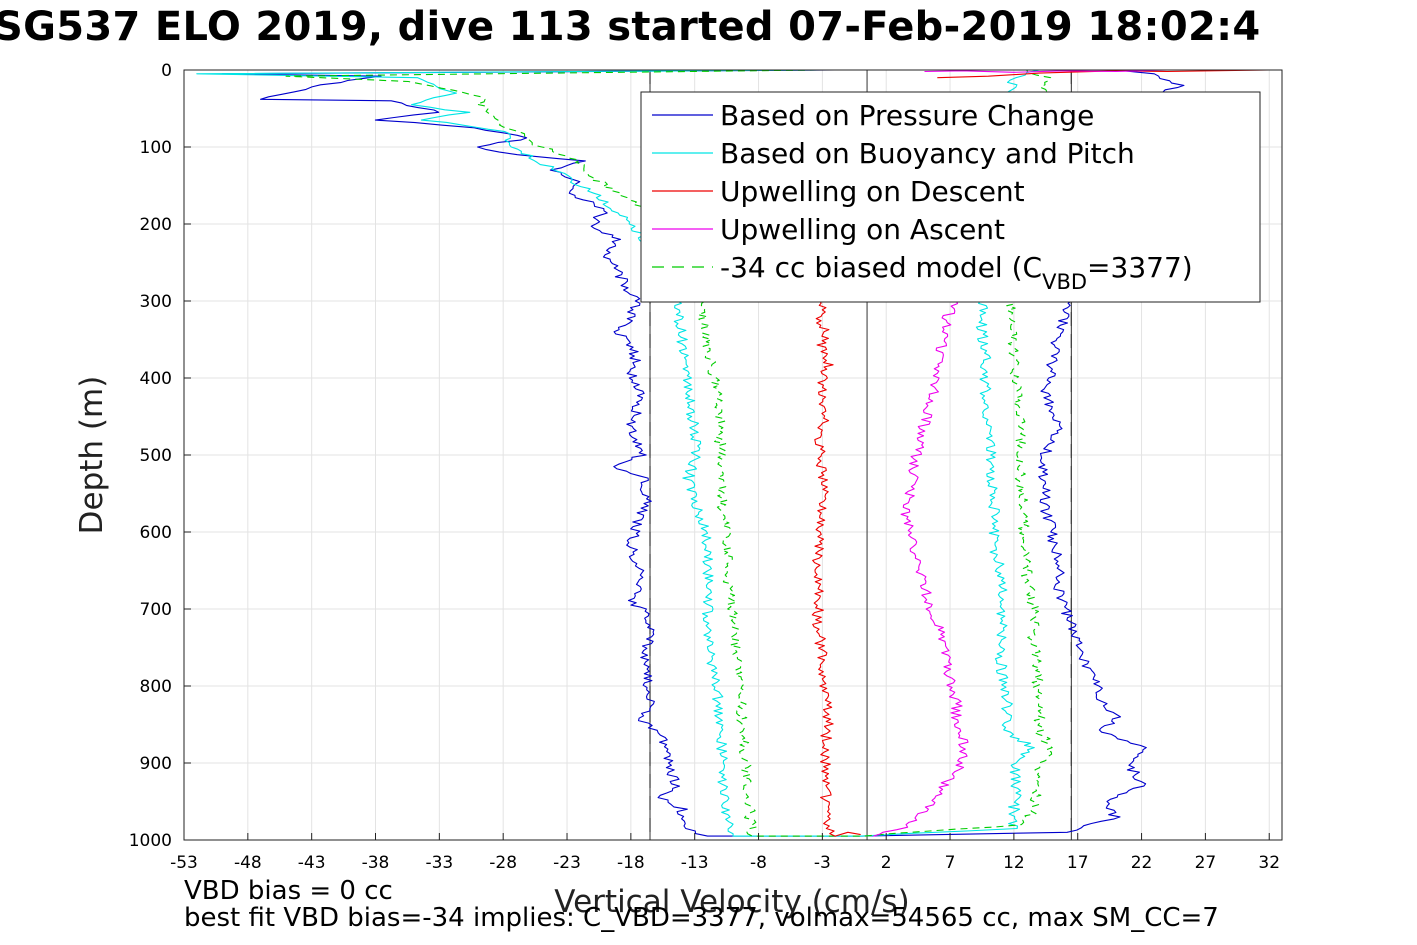  What do you see at coordinates (156, 148) in the screenshot?
I see `y-tick-label: 100` at bounding box center [156, 148].